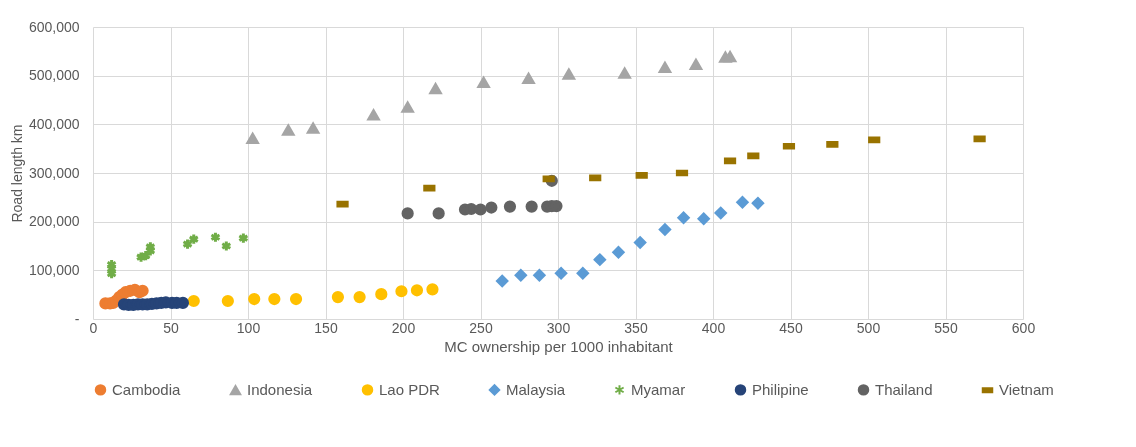 Image resolution: width=1136 pixels, height=447 pixels. I want to click on x-tick-label: 50, so click(171, 327).